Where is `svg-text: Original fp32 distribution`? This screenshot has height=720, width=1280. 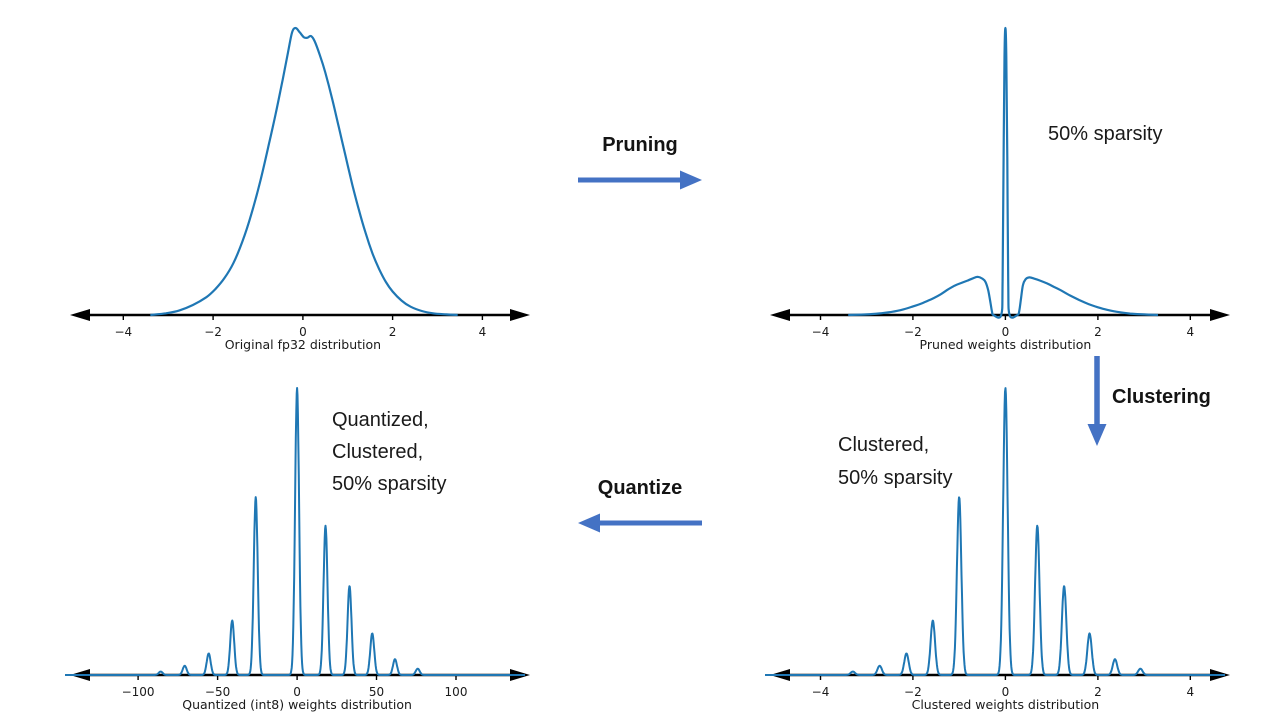 svg-text: Original fp32 distribution is located at coordinates (303, 344).